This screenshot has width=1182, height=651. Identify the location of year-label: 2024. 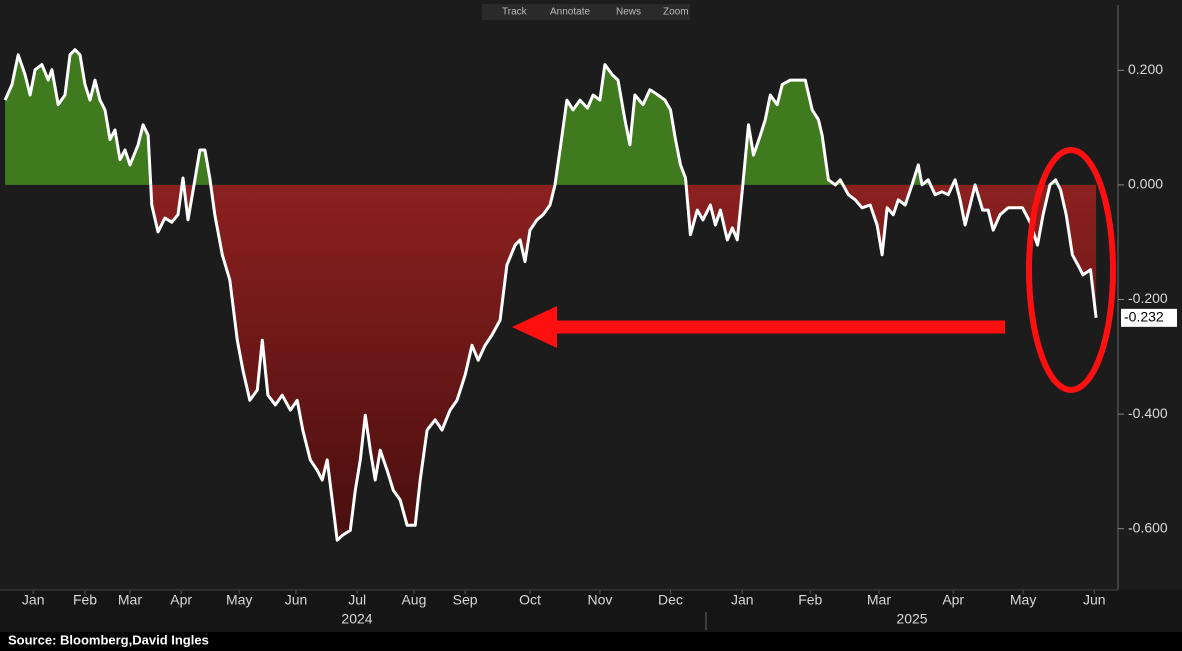
(356, 619).